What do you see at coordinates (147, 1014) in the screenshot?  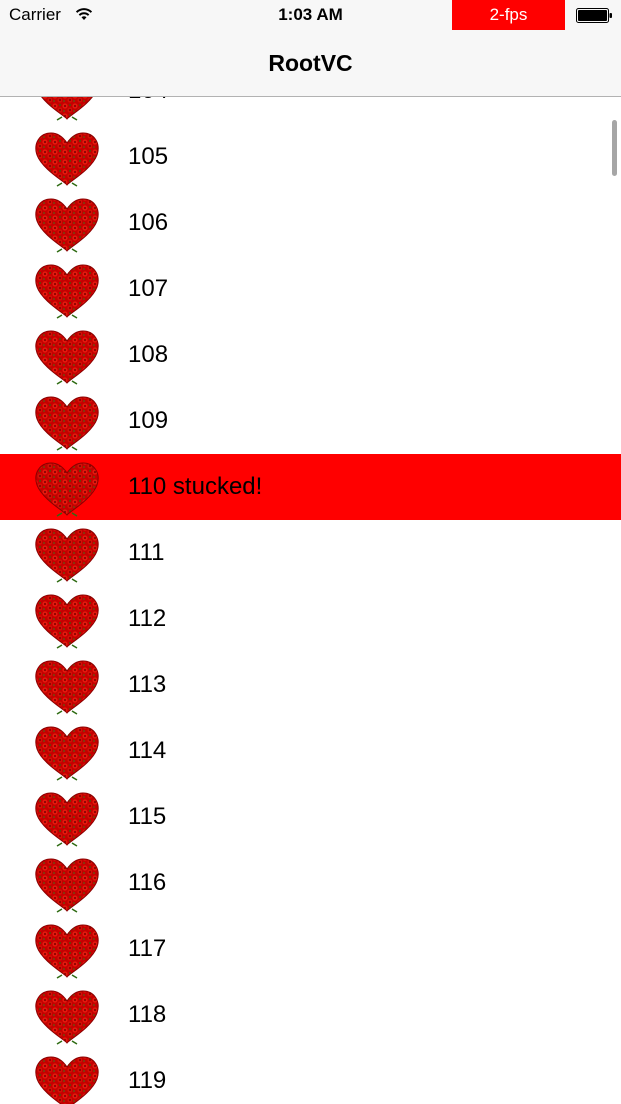 I see `row-label: 118` at bounding box center [147, 1014].